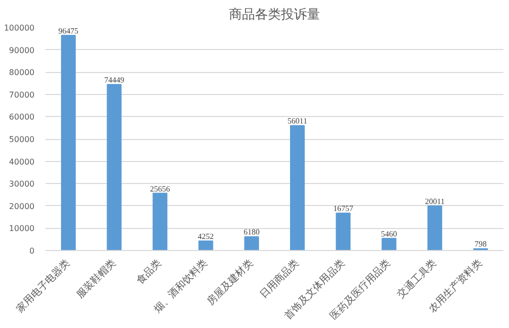 This screenshot has width=509, height=328. I want to click on data-label: 4252, so click(206, 237).